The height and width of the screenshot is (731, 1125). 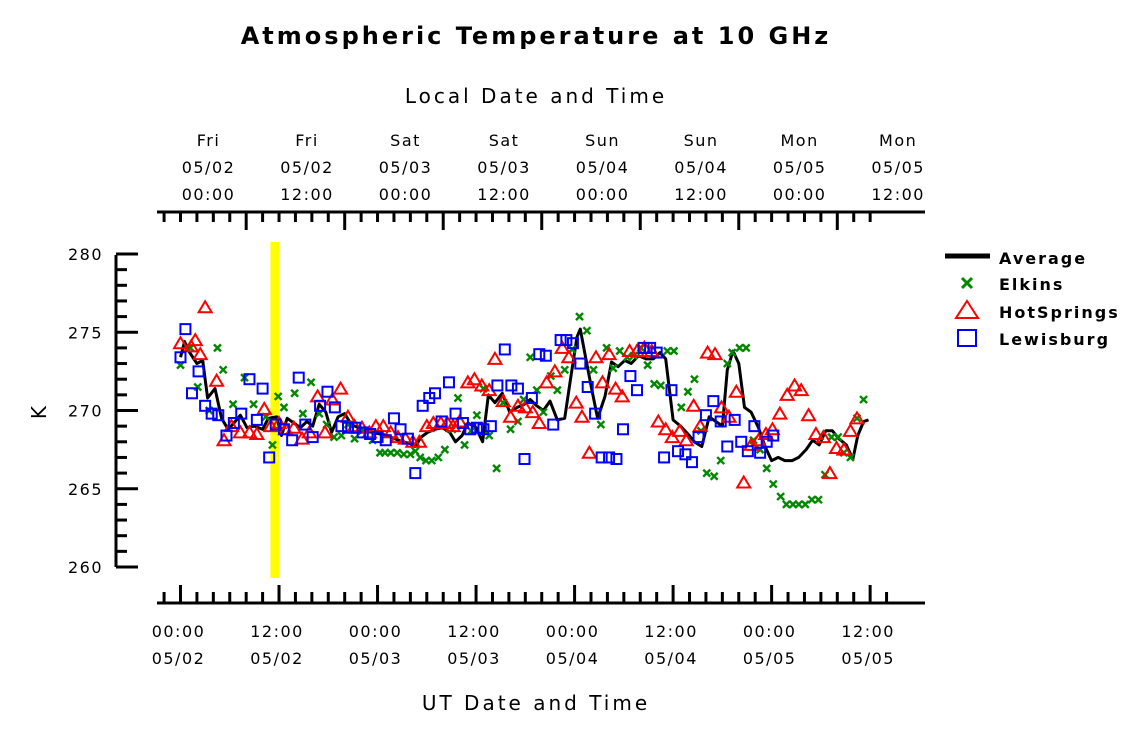 I want to click on legend-label-hotsprings: HotSprings, so click(x=1059, y=312).